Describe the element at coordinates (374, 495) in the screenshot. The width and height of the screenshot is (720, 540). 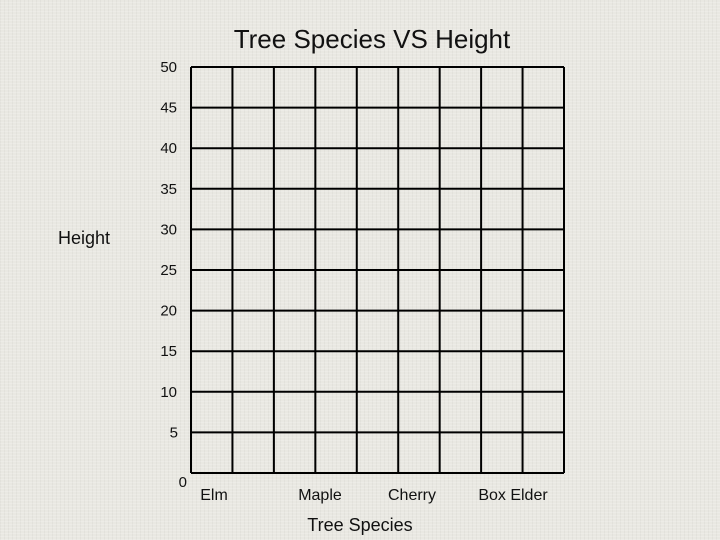
I see `x-axis-categories: Elm Maple Cherry Box Elder` at that location.